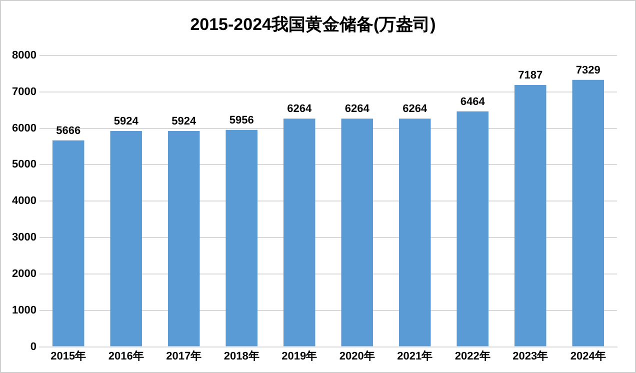 The height and width of the screenshot is (373, 636). Describe the element at coordinates (415, 355) in the screenshot. I see `x-tick-label: 2021年` at that location.